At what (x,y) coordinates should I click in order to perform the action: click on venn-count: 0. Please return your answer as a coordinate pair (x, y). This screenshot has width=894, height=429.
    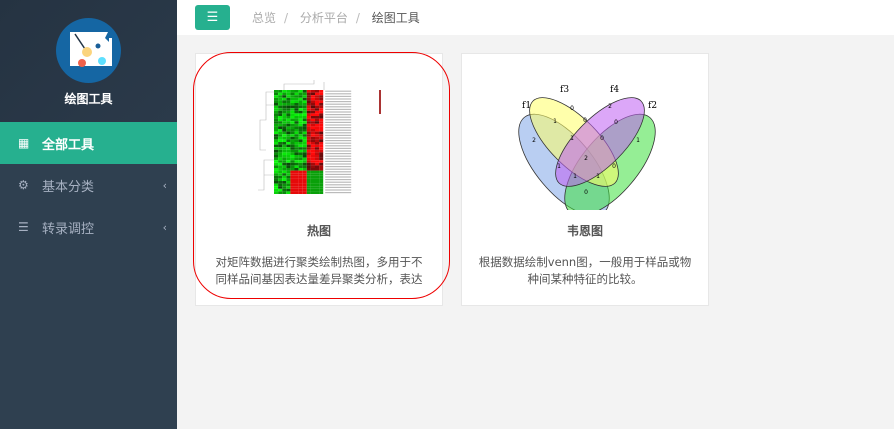
    Looking at the image, I should click on (586, 192).